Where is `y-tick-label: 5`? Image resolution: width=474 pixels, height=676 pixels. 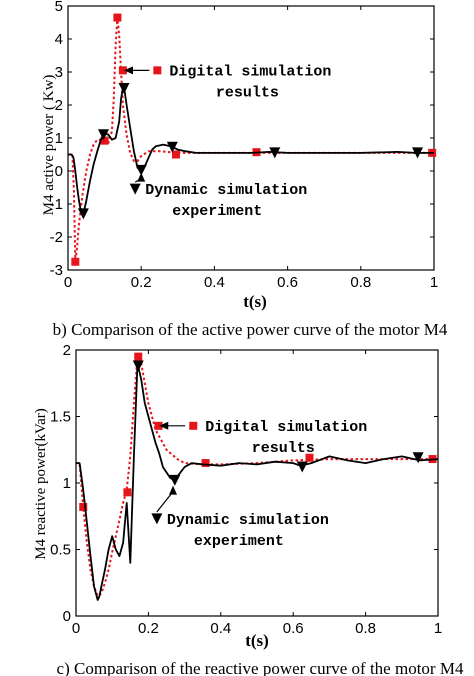
y-tick-label: 5 is located at coordinates (59, 7).